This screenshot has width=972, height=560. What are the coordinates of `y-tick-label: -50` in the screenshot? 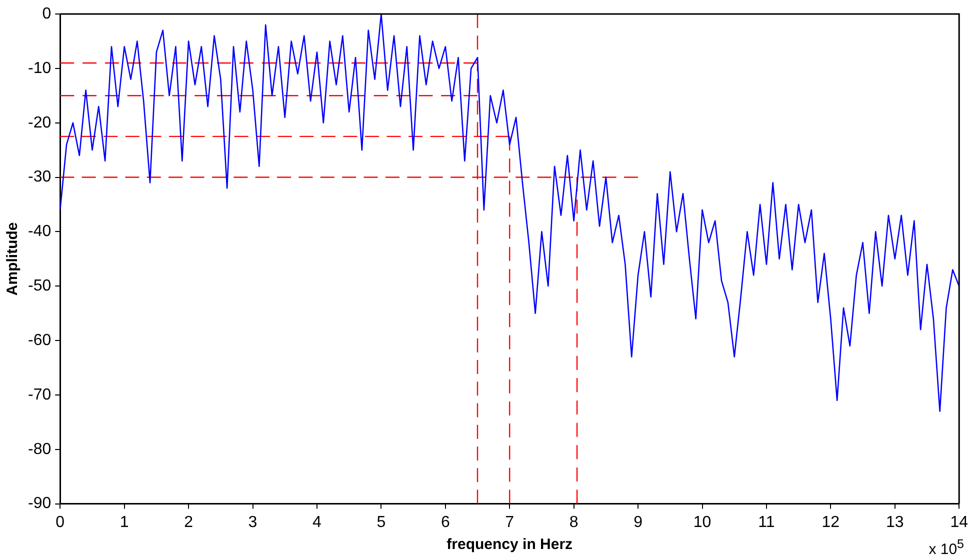 It's located at (40, 286).